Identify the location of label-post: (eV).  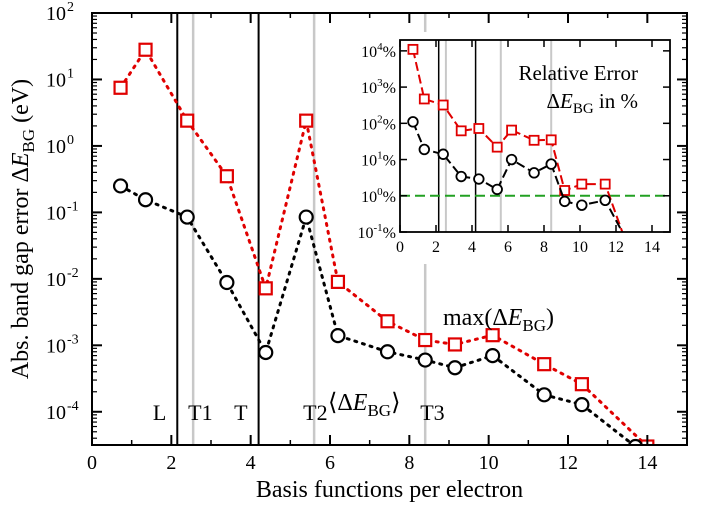
(21, 104).